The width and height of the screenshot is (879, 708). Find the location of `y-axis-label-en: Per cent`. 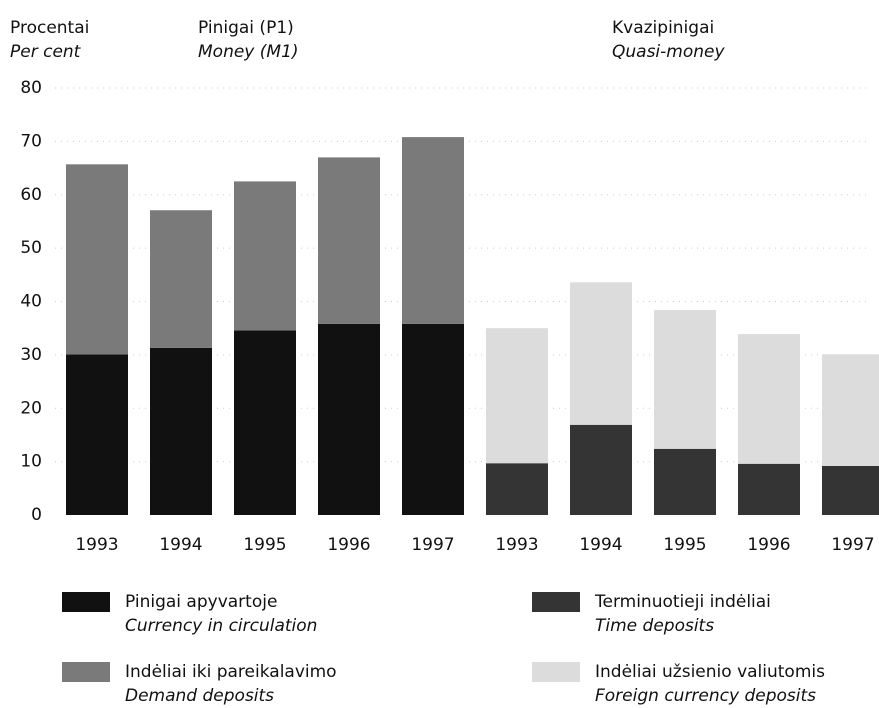

y-axis-label-en: Per cent is located at coordinates (46, 52).